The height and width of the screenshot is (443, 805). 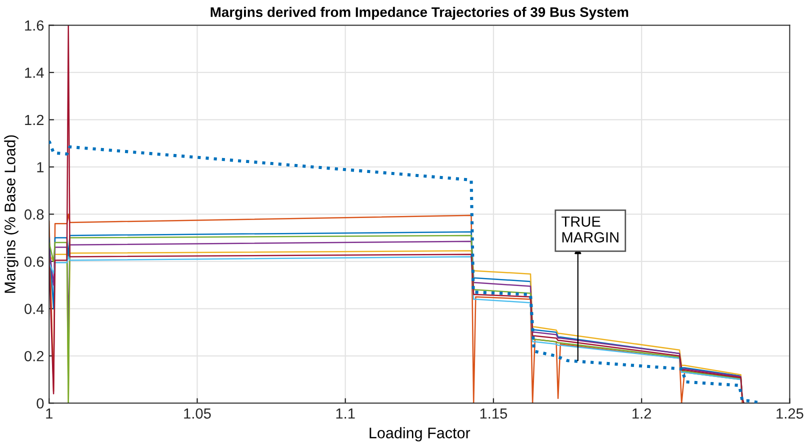 I want to click on y-tick-label: 1.2, so click(x=34, y=120).